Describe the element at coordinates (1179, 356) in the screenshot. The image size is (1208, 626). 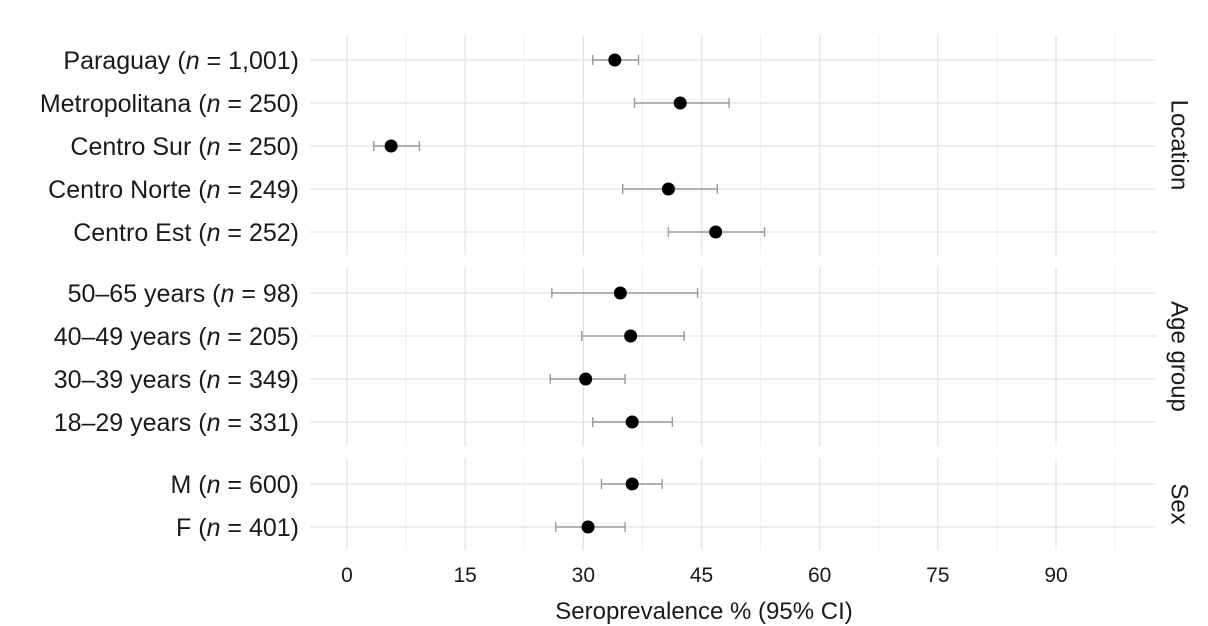
I see `panel-strip-label: Age group` at that location.